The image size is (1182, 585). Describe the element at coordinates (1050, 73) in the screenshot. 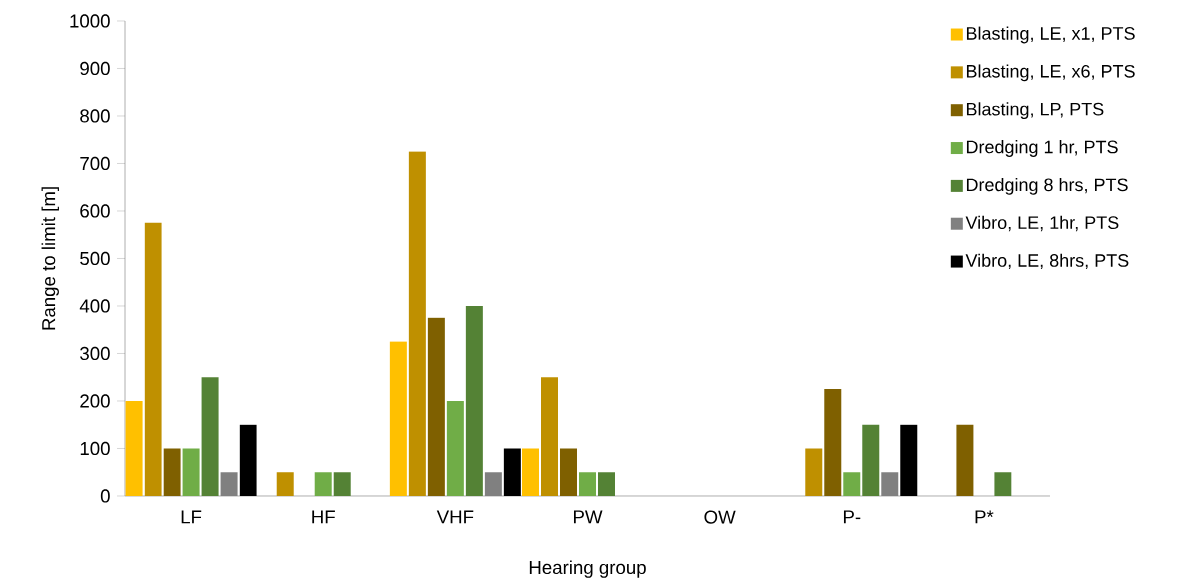

I see `legend-label: Blasting, LE, x6, PTS` at that location.